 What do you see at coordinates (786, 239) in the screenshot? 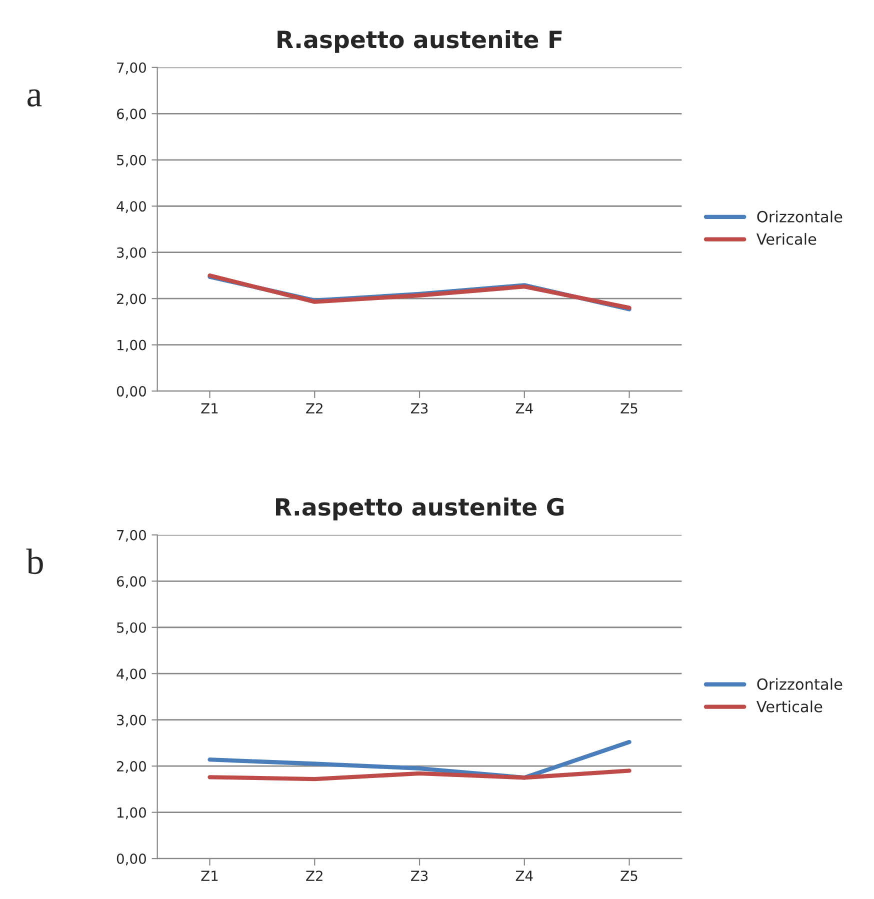
I see `legend-label: Vericale` at bounding box center [786, 239].